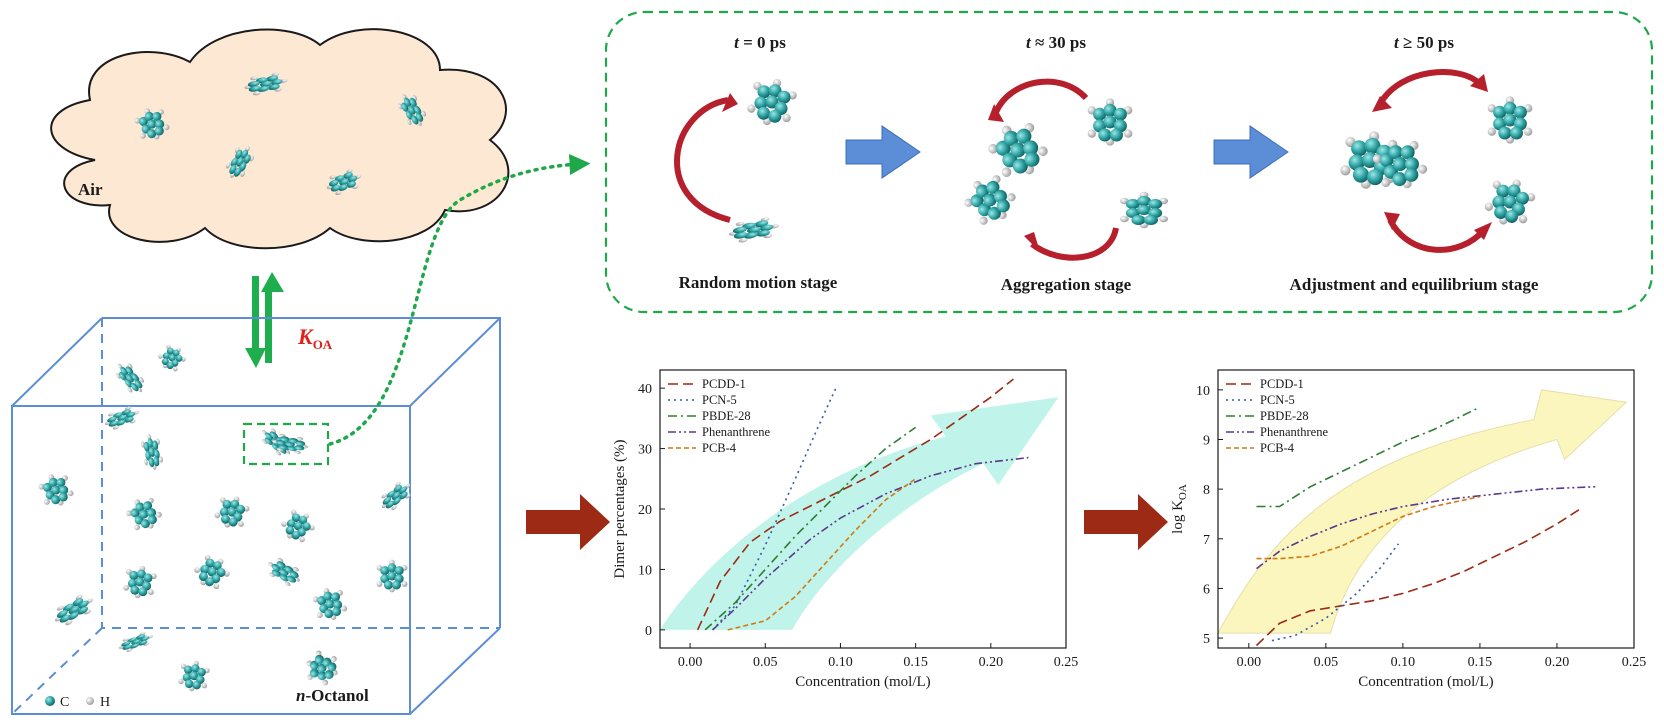 This screenshot has height=728, width=1664. Describe the element at coordinates (1424, 42) in the screenshot. I see `stage-time: t ≥ 50 ps` at that location.